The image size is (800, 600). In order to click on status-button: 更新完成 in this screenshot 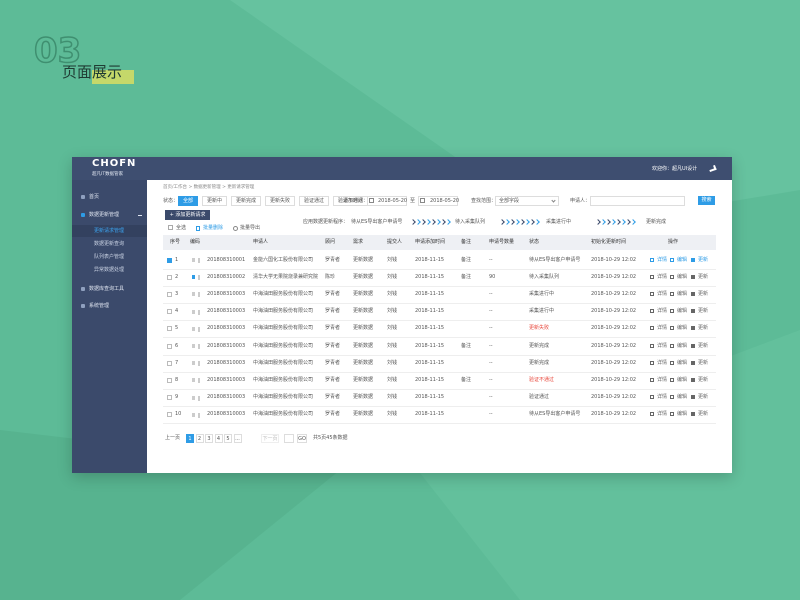, I will do `click(246, 201)`.